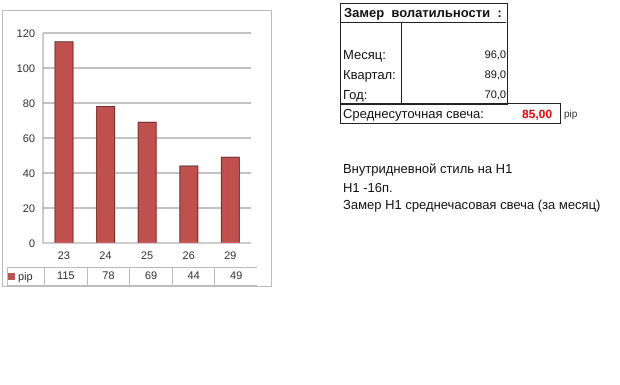  What do you see at coordinates (28, 174) in the screenshot?
I see `y-tick-label: 40` at bounding box center [28, 174].